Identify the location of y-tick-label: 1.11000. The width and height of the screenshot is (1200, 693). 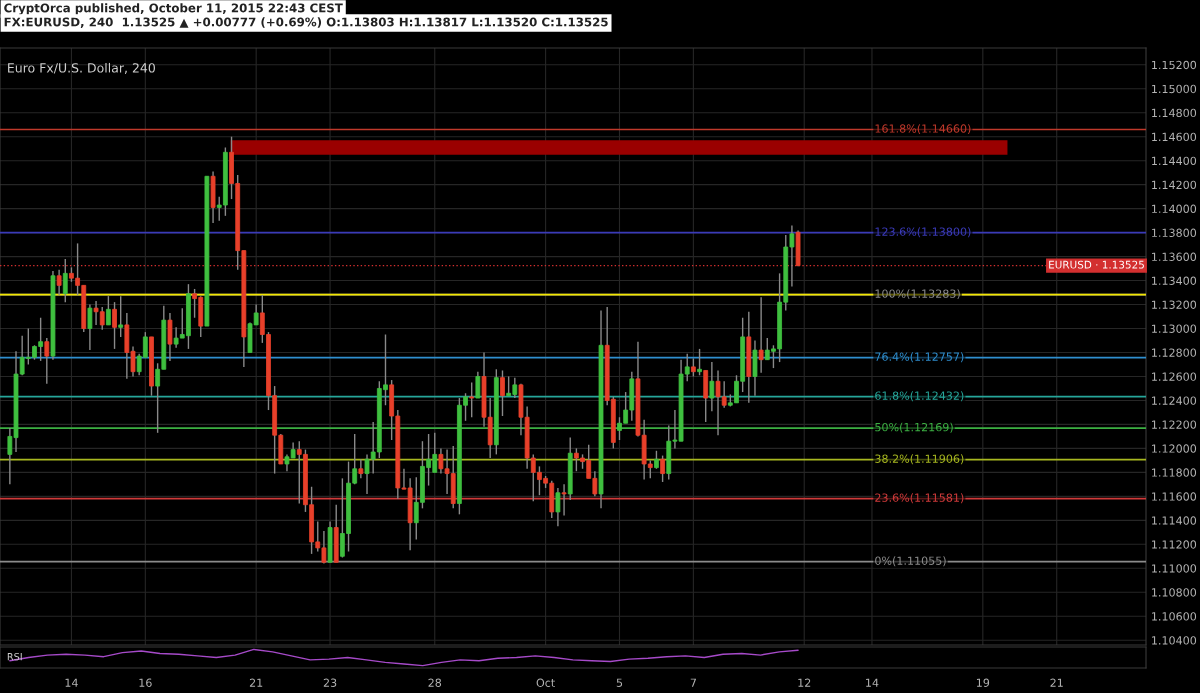
(1174, 568).